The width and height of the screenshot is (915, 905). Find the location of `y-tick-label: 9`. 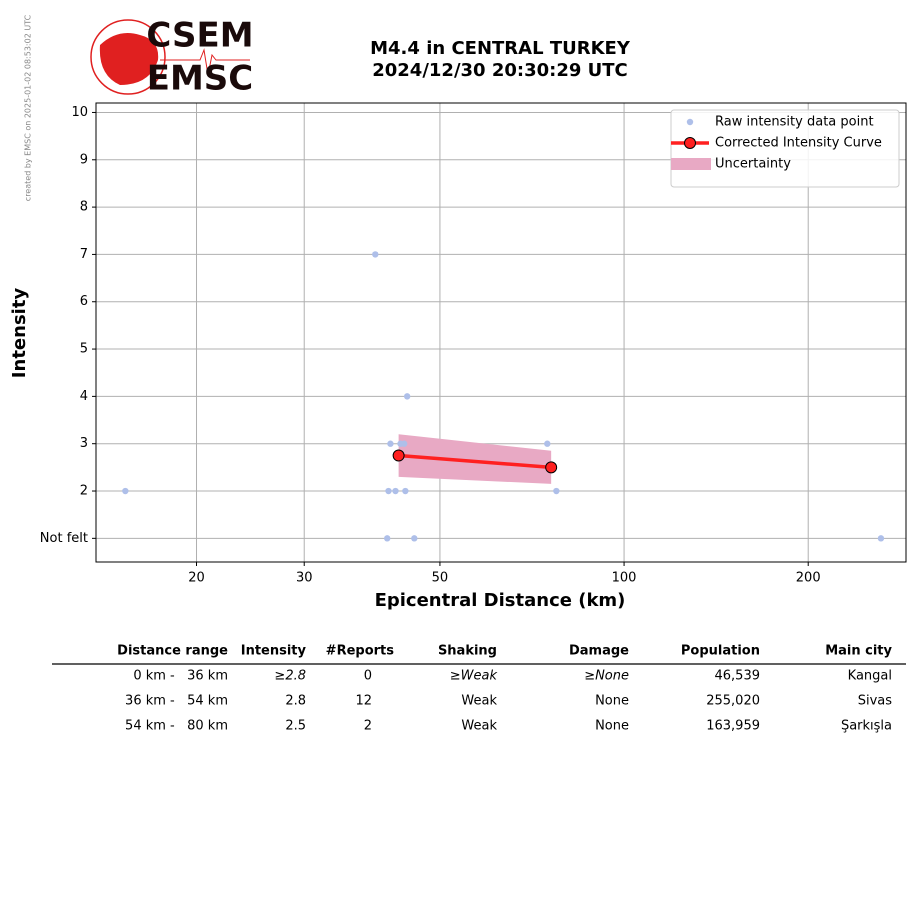

y-tick-label: 9 is located at coordinates (84, 159).